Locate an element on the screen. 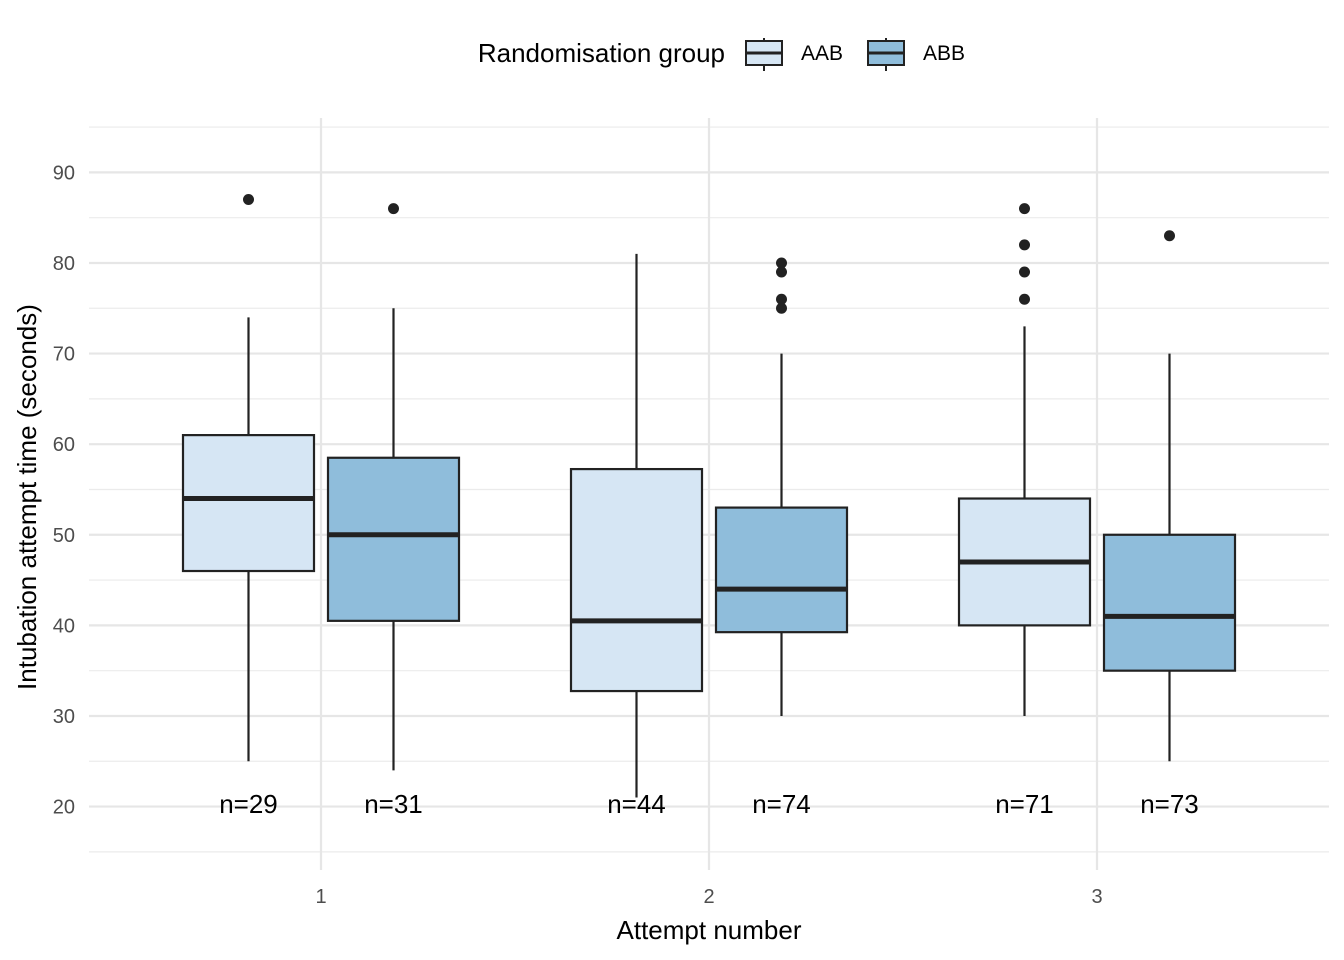  y-tick-label: 30 is located at coordinates (64, 717).